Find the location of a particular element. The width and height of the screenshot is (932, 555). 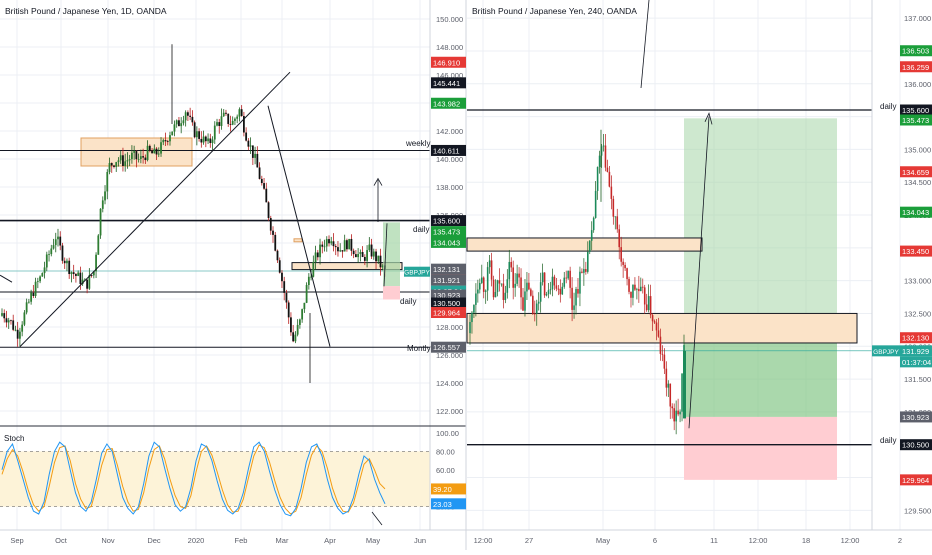

y-tick-label: 126.000 is located at coordinates (449, 355).